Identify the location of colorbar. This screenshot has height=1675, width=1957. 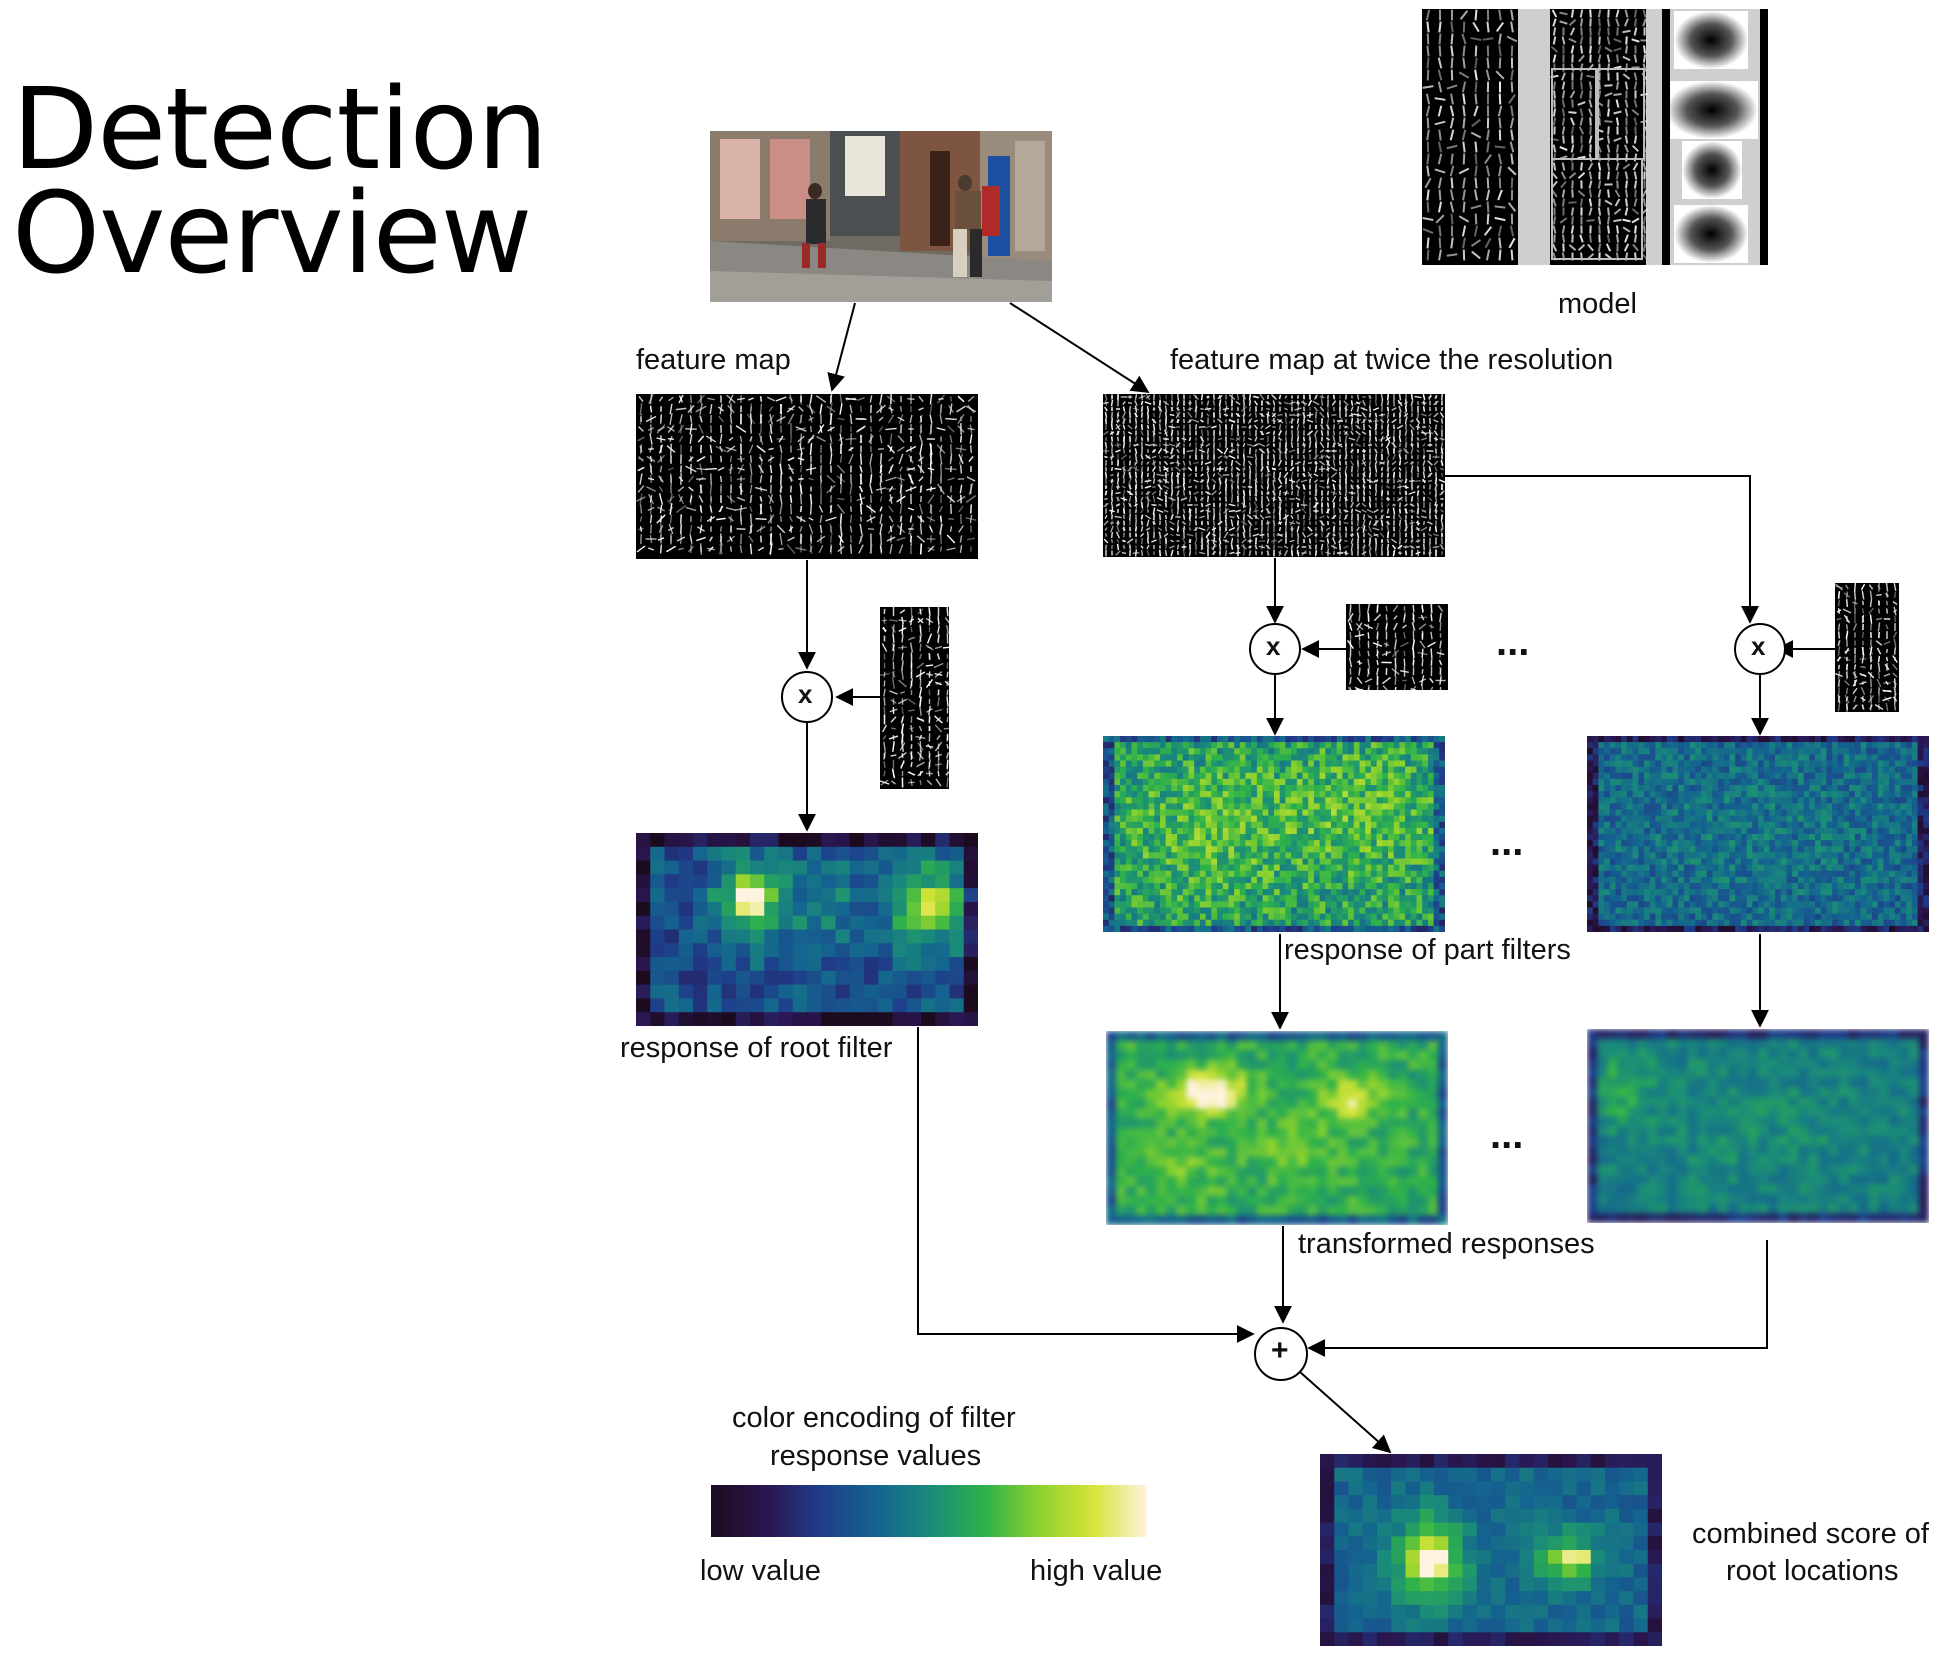
(929, 1511).